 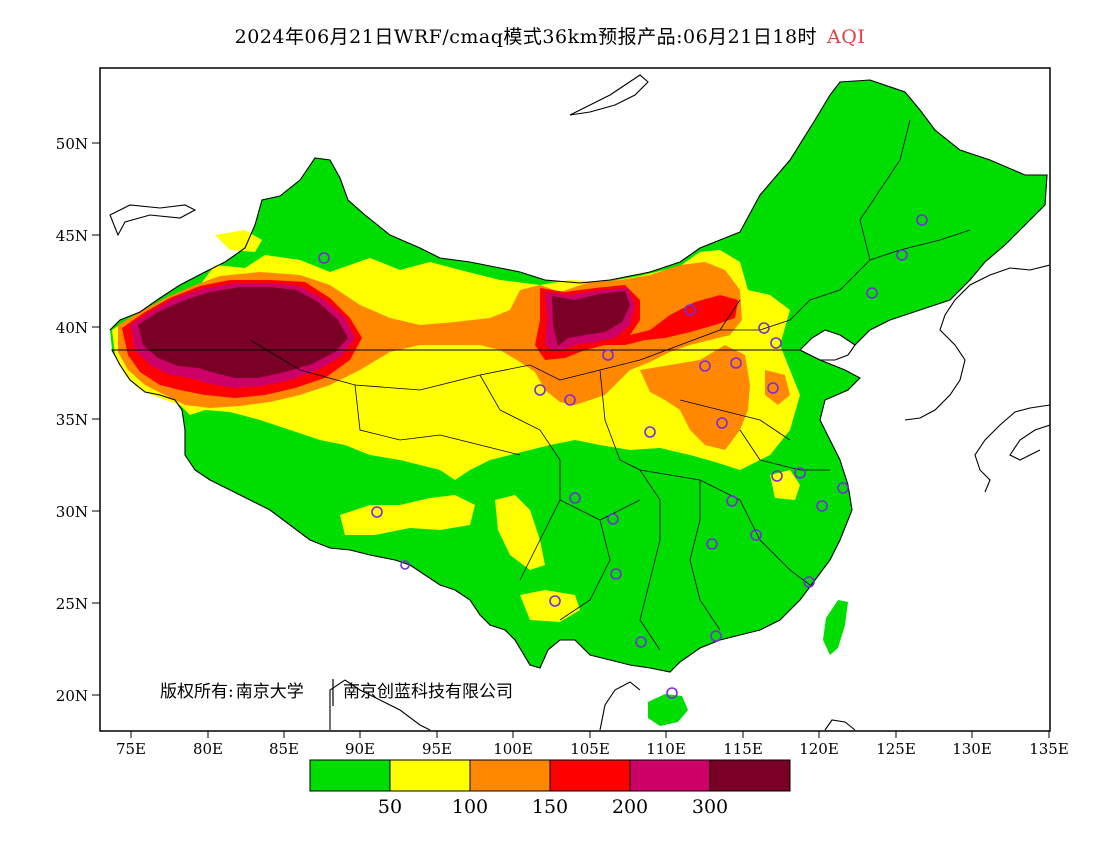 I want to click on legend-label: 200, so click(x=630, y=807).